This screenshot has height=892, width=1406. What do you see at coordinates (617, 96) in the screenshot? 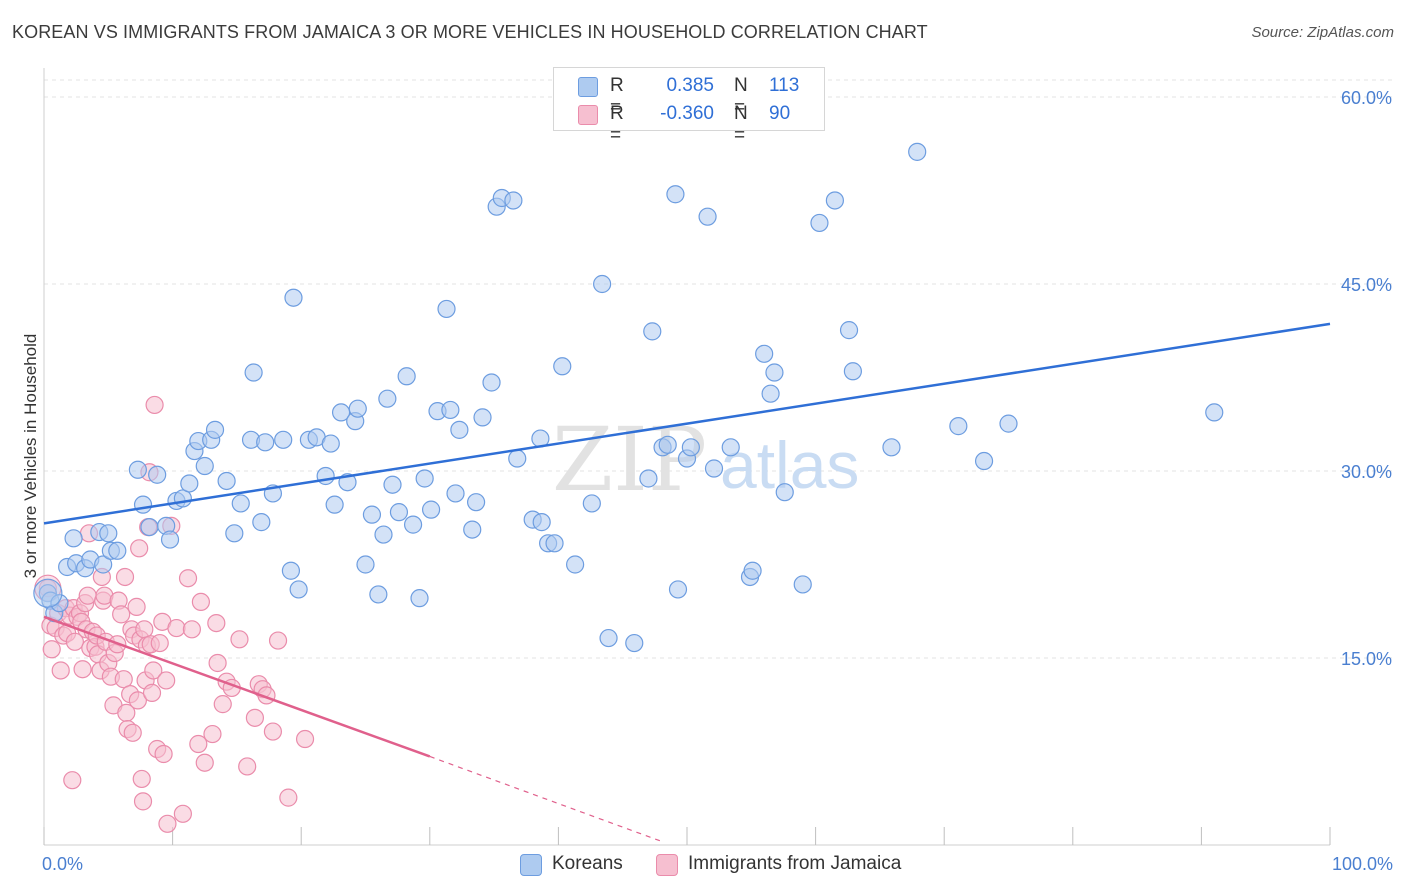
I see `r-label: R =` at bounding box center [617, 96].